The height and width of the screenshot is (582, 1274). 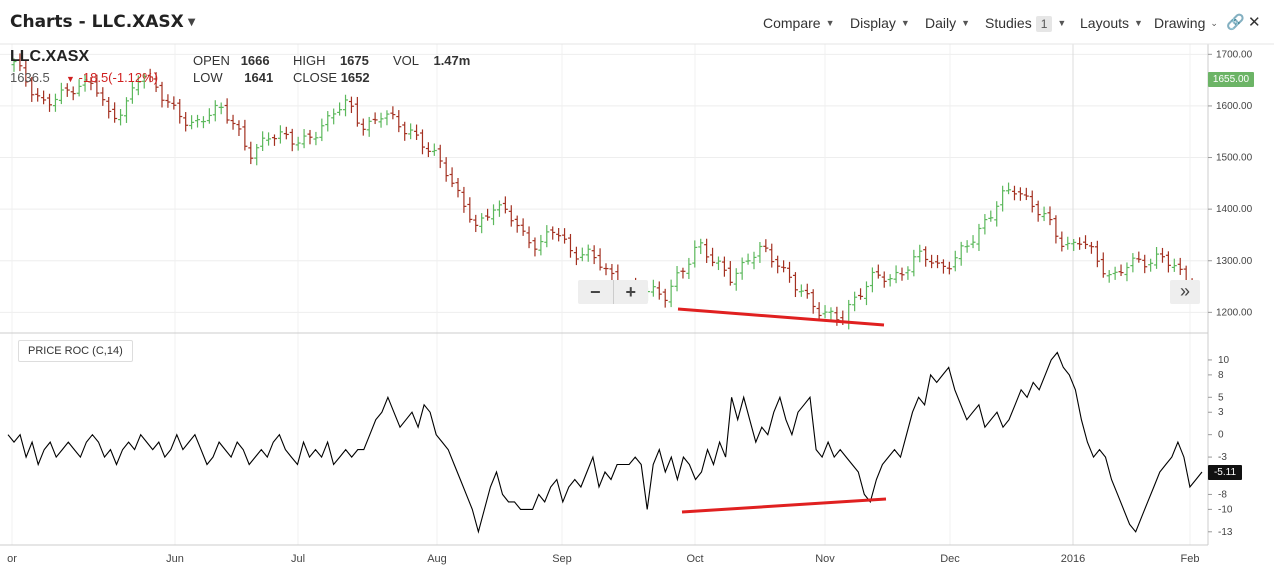 What do you see at coordinates (1234, 106) in the screenshot?
I see `price-tick-label: 1600.00` at bounding box center [1234, 106].